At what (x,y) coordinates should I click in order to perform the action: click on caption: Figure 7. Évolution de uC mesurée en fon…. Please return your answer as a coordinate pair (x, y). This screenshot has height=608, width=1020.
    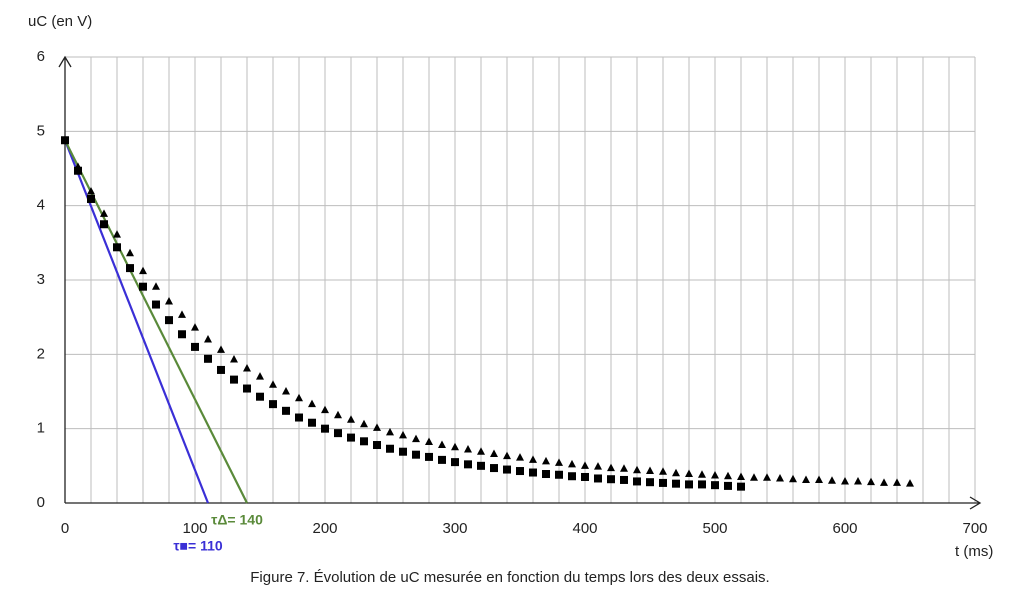
    Looking at the image, I should click on (509, 577).